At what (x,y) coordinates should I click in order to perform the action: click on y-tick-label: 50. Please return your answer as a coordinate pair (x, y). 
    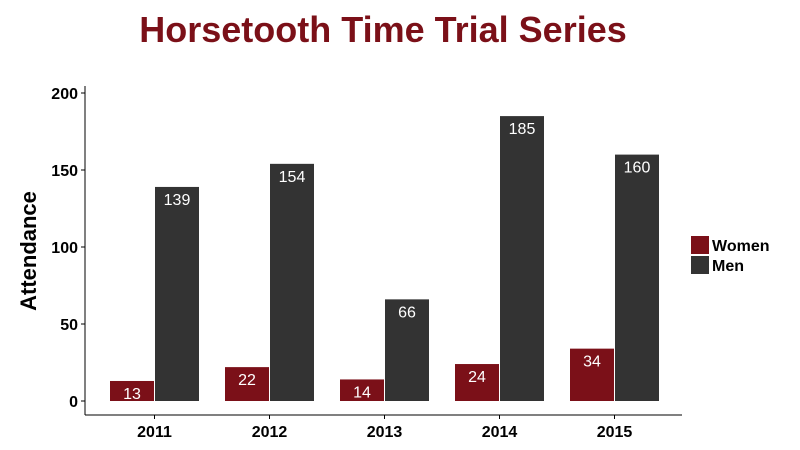
    Looking at the image, I should click on (69, 325).